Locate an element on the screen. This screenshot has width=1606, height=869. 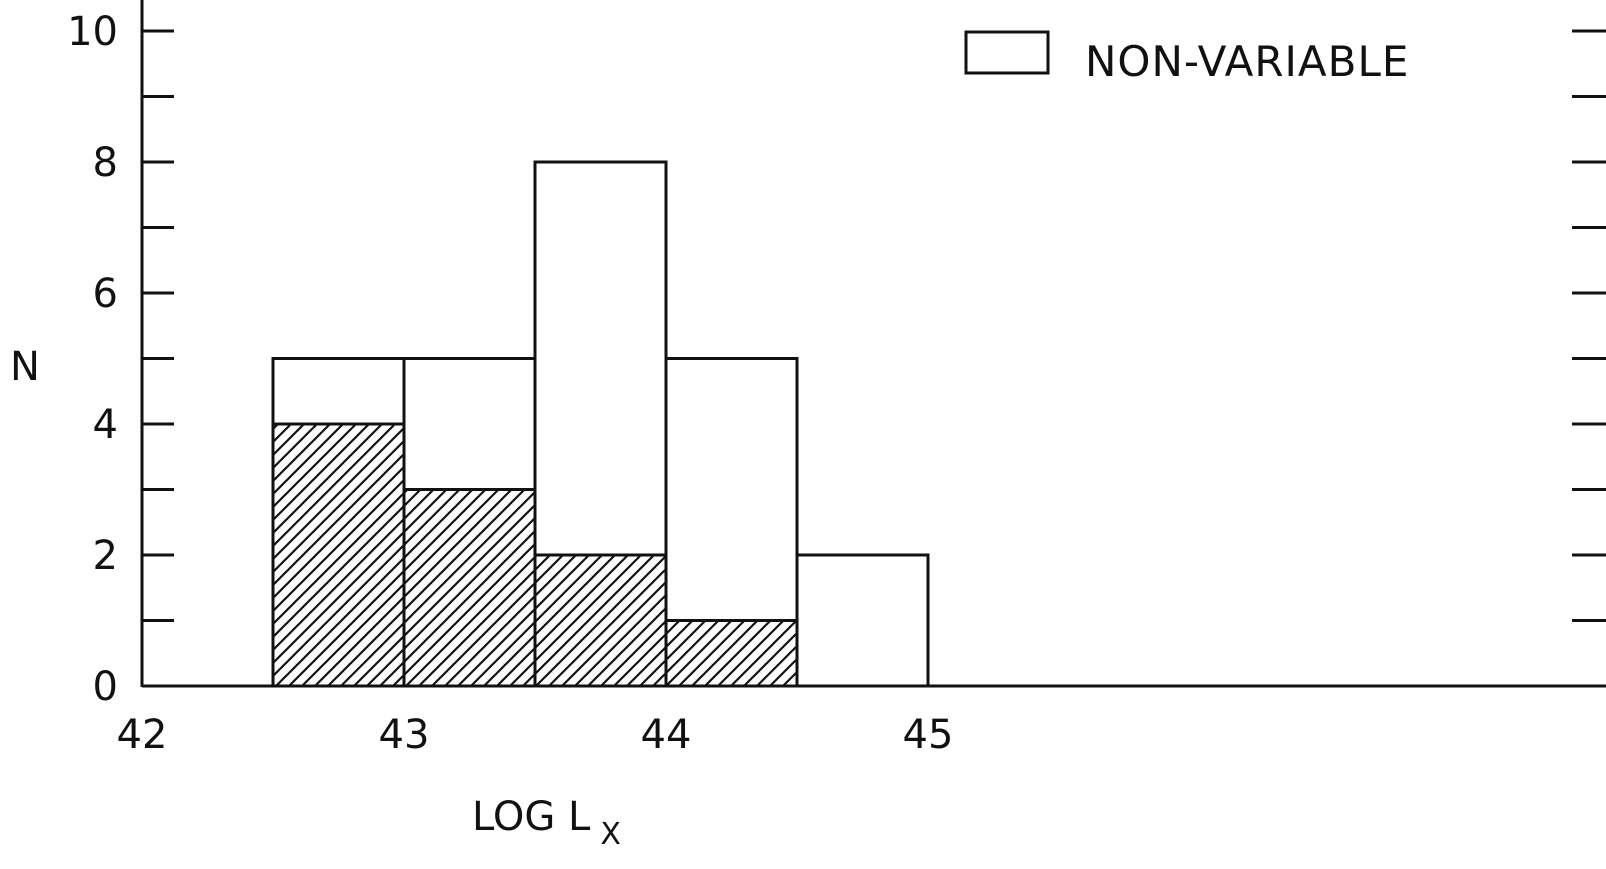
x-axis-title: LOG L X is located at coordinates (546, 823).